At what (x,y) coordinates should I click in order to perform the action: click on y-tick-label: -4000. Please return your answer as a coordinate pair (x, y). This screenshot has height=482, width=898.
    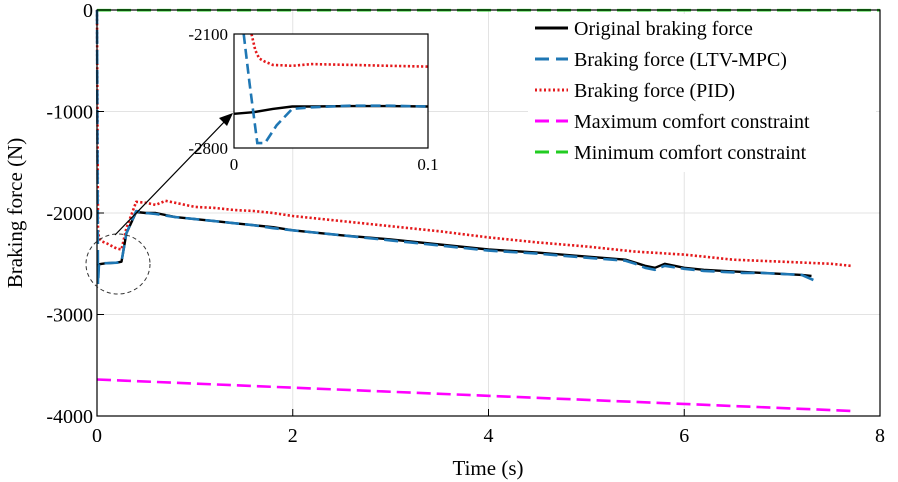
    Looking at the image, I should click on (69, 417).